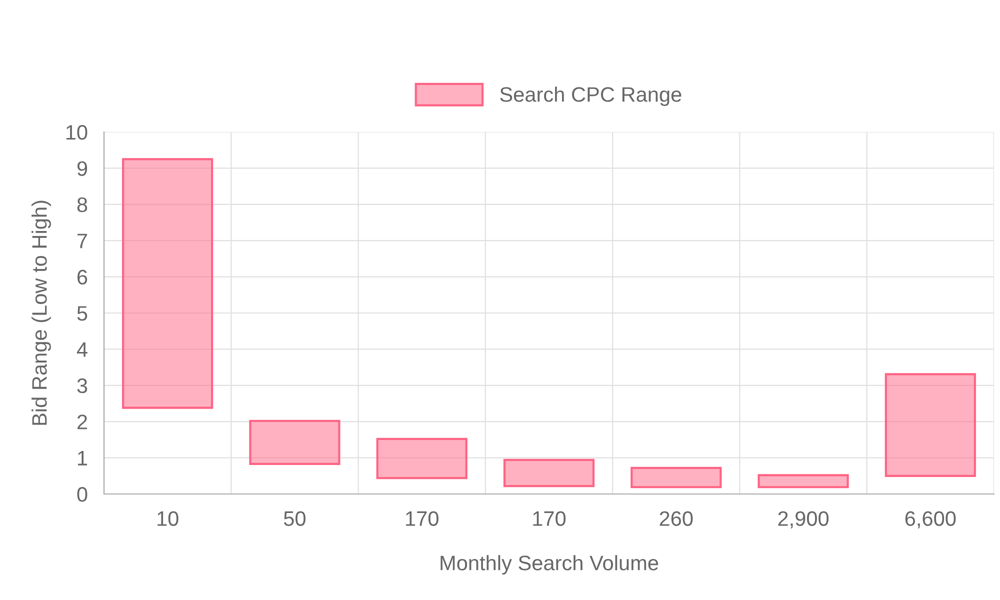 The height and width of the screenshot is (600, 1000). Describe the element at coordinates (77, 132) in the screenshot. I see `y-tick-label: 10` at that location.